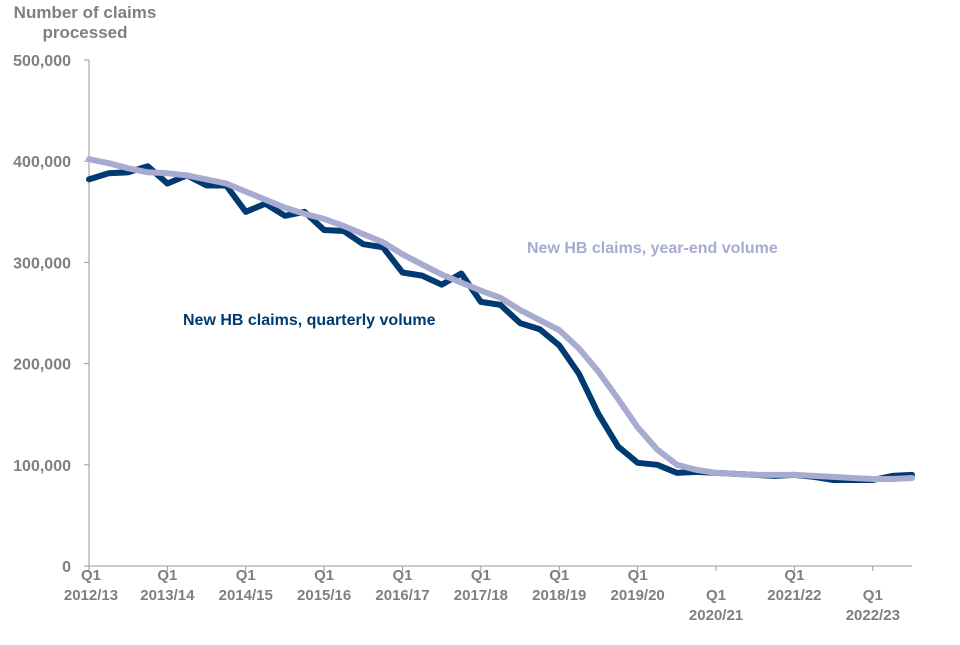  Describe the element at coordinates (638, 595) in the screenshot. I see `x-tick-label-year: 2019/20` at that location.